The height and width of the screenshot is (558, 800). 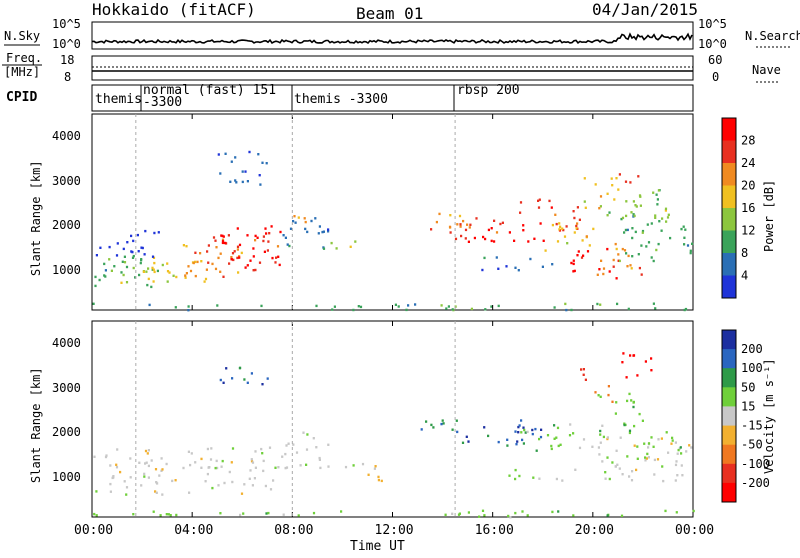 What do you see at coordinates (394, 530) in the screenshot?
I see `x-tick-label: 12:00` at bounding box center [394, 530].